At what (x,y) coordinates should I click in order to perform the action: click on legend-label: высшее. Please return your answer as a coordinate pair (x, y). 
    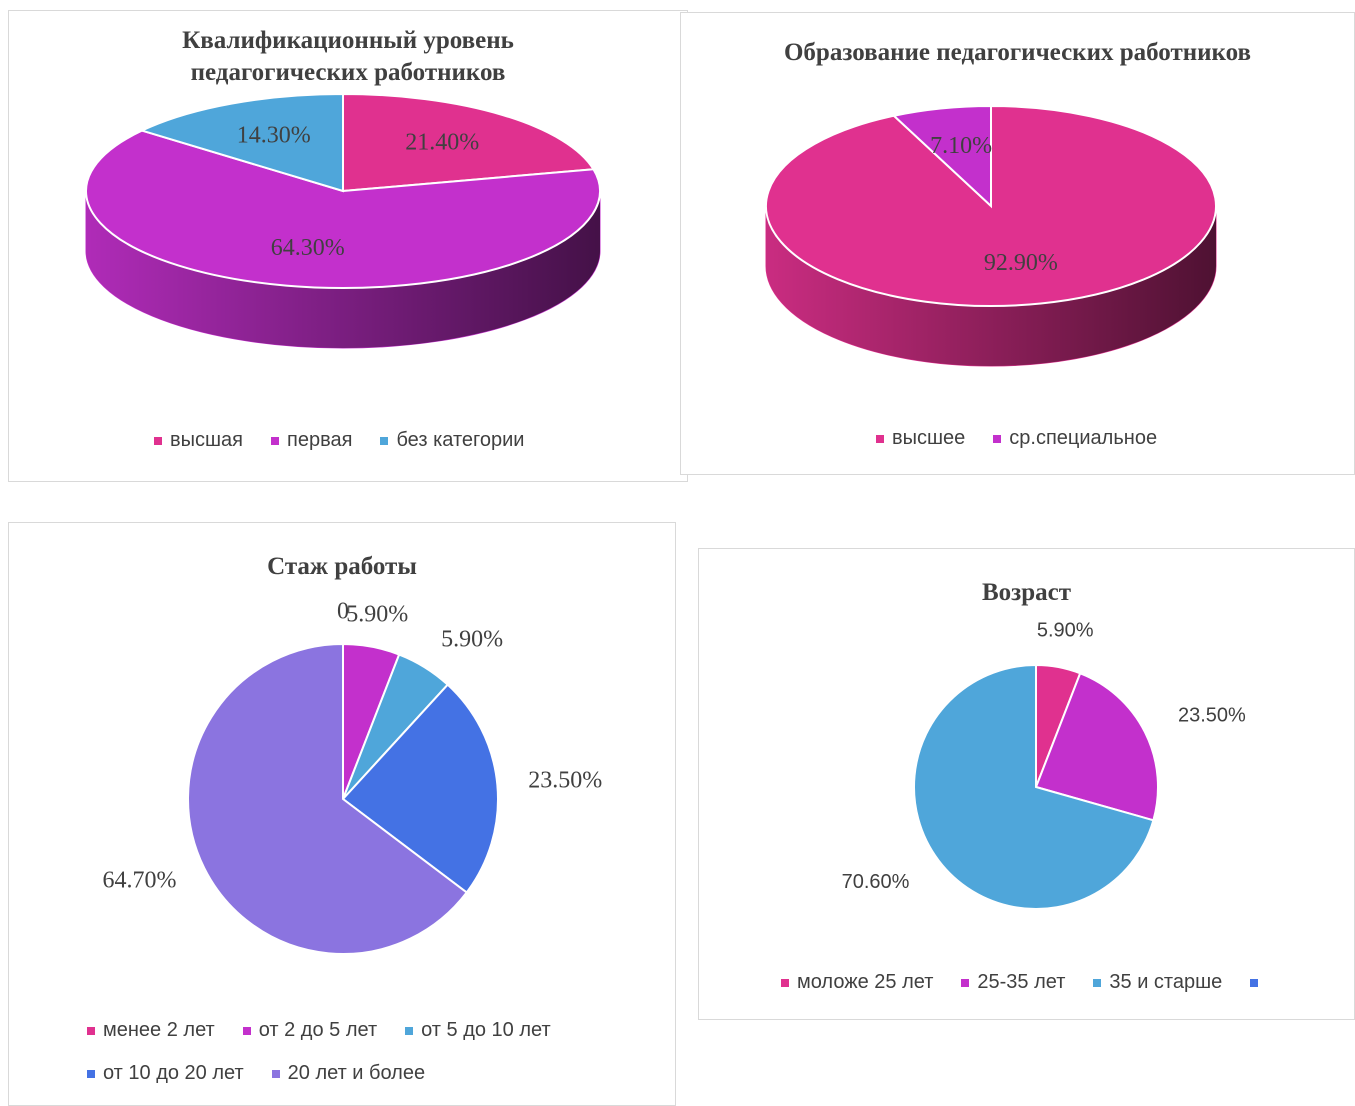
    Looking at the image, I should click on (929, 438).